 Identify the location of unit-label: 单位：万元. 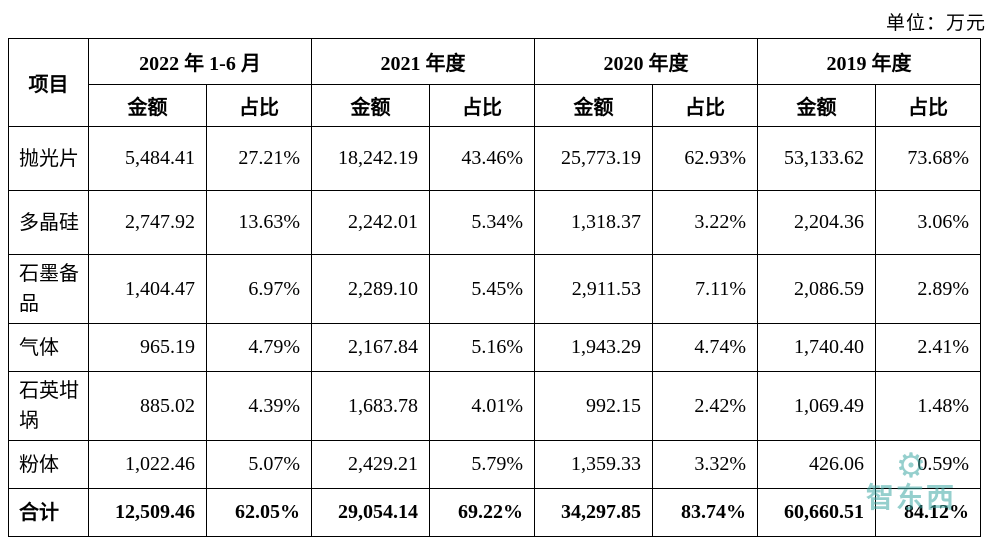
(935, 23).